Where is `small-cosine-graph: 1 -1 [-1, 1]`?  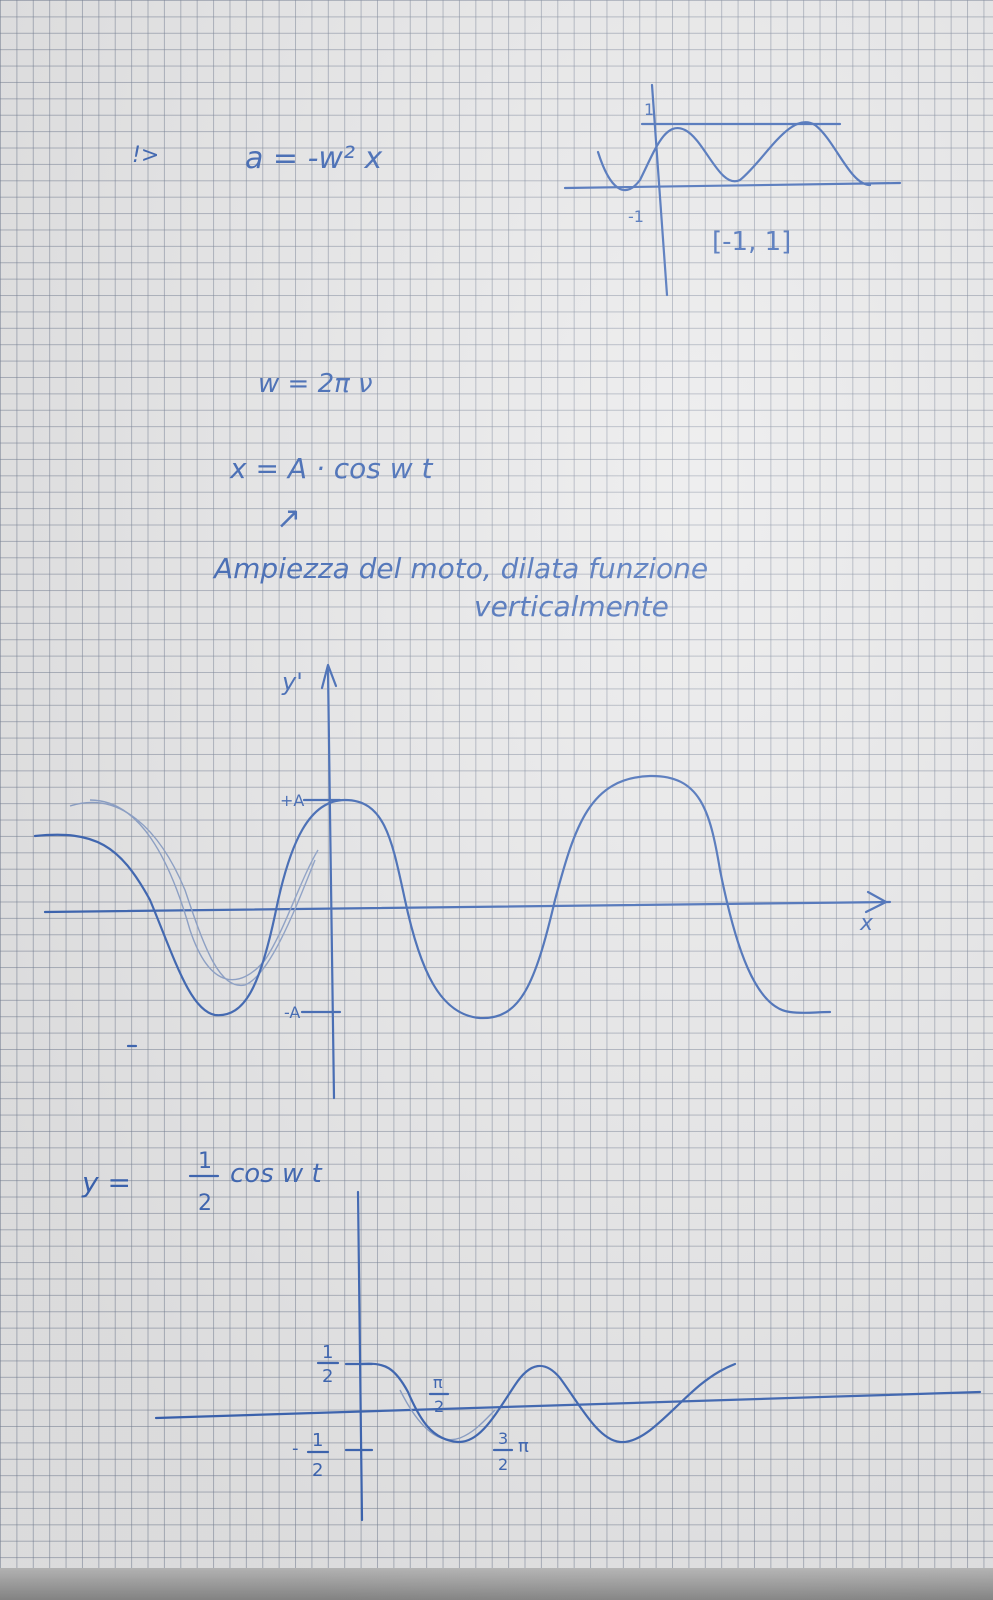 small-cosine-graph: 1 -1 [-1, 1] is located at coordinates (732, 190).